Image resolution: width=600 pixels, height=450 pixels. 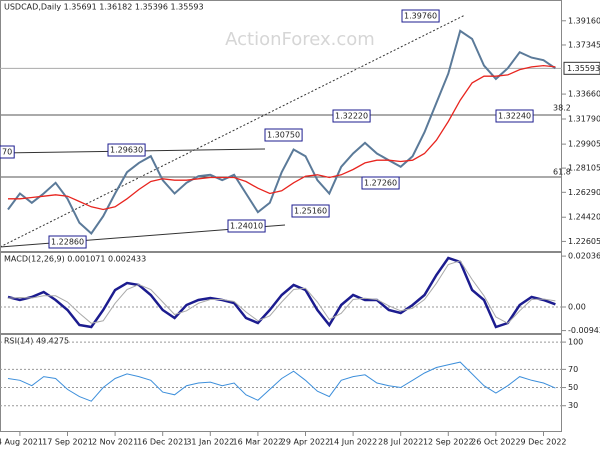 What do you see at coordinates (584, 119) in the screenshot?
I see `y-tick-label: 1.31790` at bounding box center [584, 119].